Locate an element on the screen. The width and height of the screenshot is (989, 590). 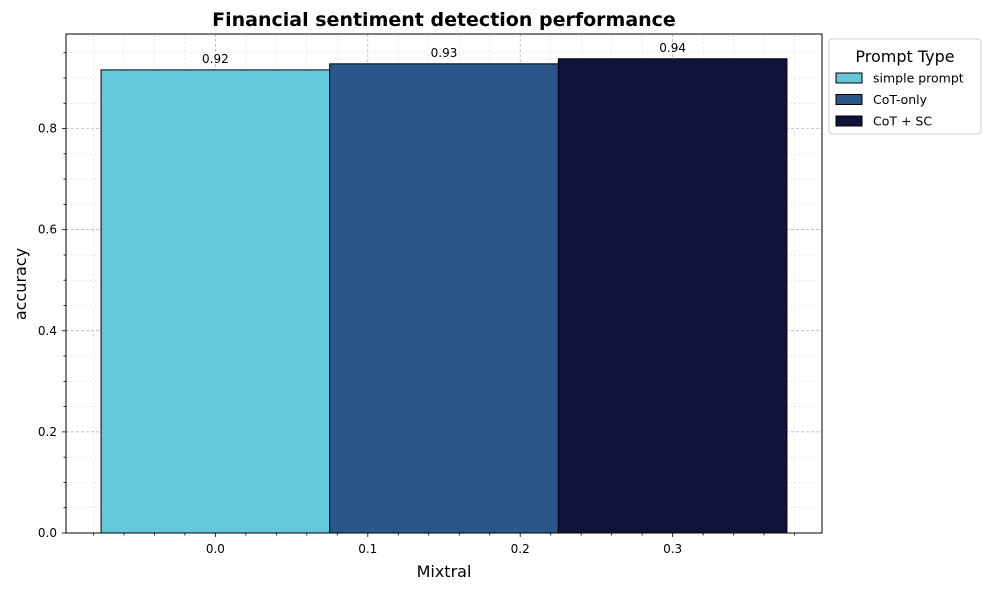
legend-items: simple prompt CoT-only CoT + SC is located at coordinates (899, 100).